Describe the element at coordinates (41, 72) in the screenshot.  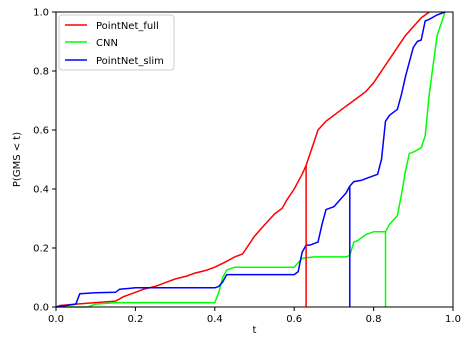
I see `y-tick-label: 0.8` at that location.